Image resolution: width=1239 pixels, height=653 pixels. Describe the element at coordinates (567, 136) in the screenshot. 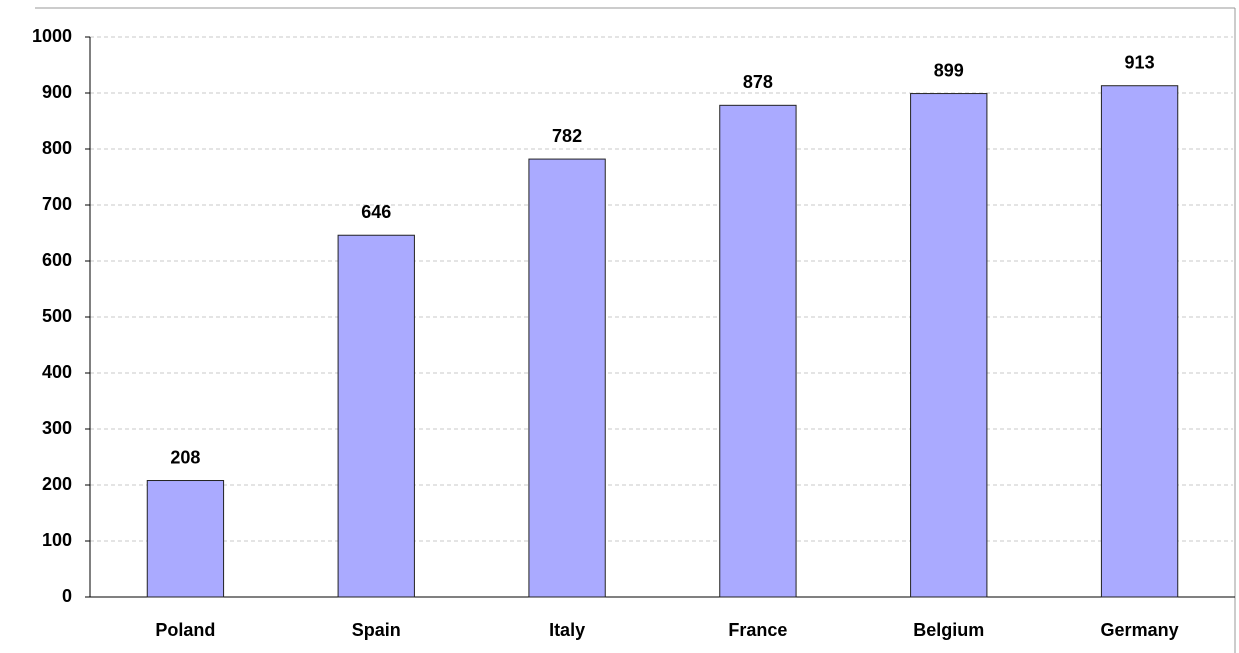

I see `data-label: 782` at that location.